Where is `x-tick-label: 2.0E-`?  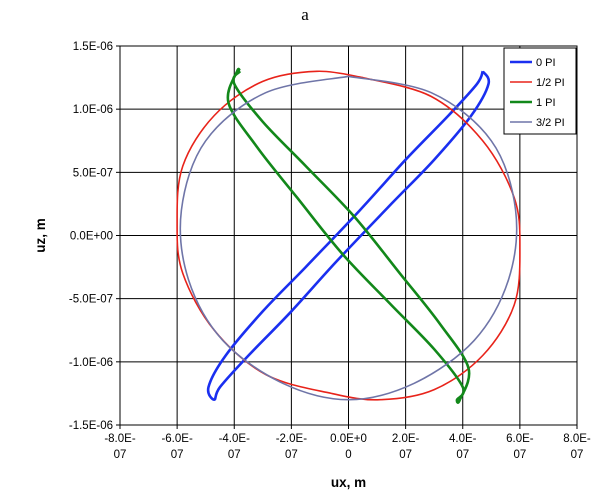
x-tick-label: 2.0E- is located at coordinates (406, 439).